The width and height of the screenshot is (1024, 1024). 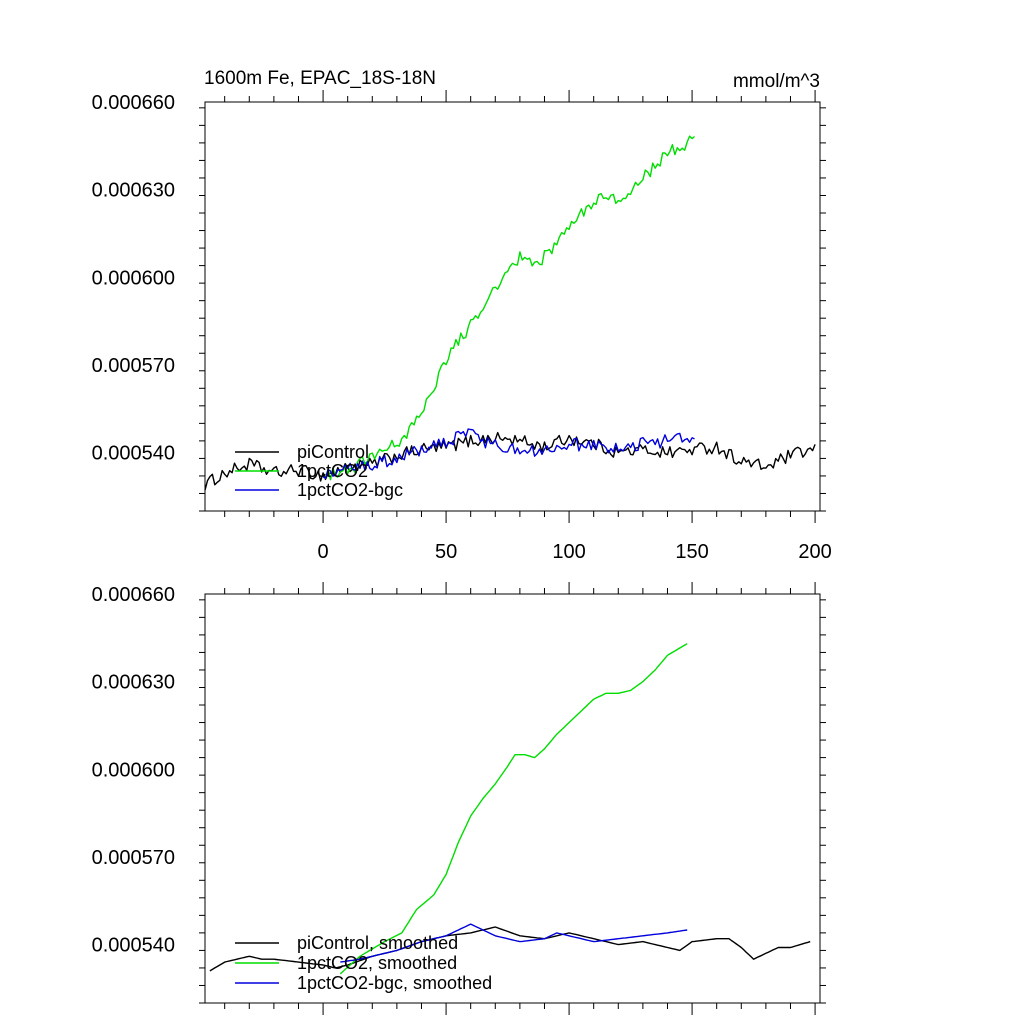 I want to click on bottom-panel-y-tick-labels: 0.000540 0.000570 0.000600 0.000630 0.000660, so click(x=133, y=770).